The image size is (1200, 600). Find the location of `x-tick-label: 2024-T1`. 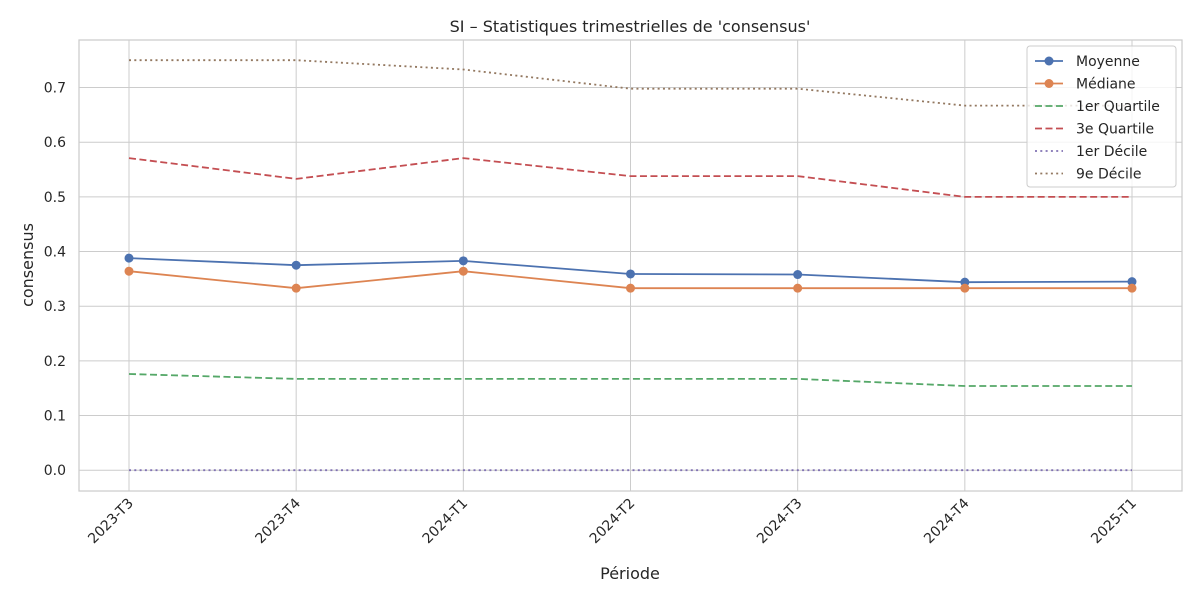

x-tick-label: 2024-T1 is located at coordinates (446, 522).